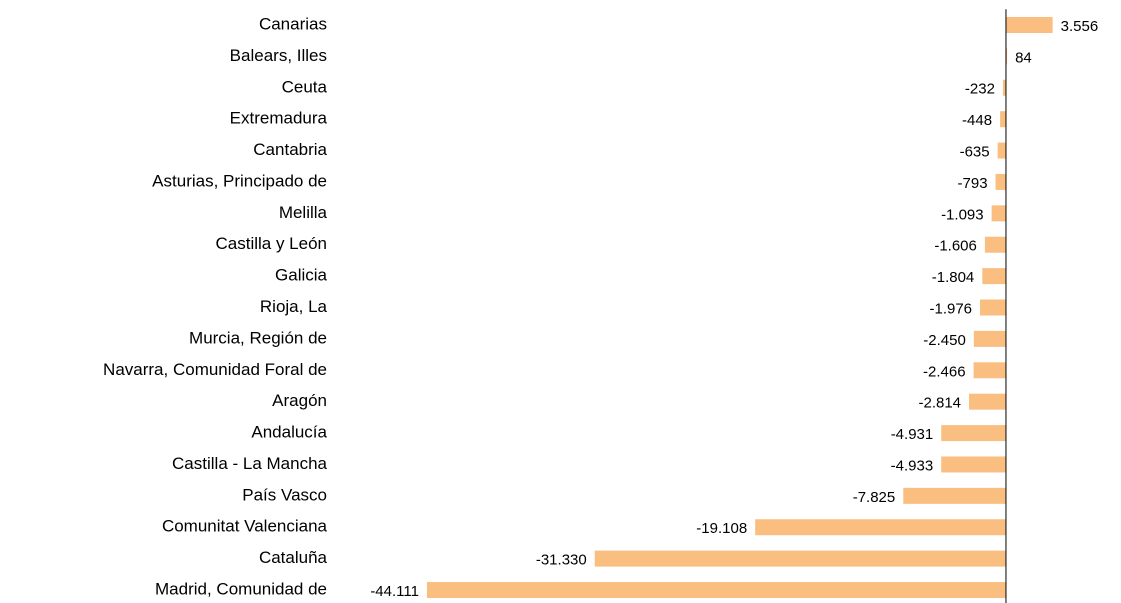 The image size is (1121, 603). What do you see at coordinates (1023, 57) in the screenshot?
I see `value-label: 84` at bounding box center [1023, 57].